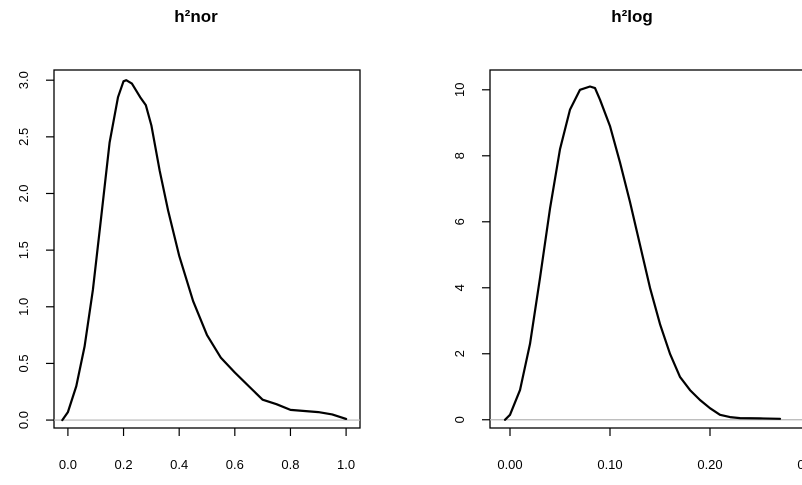  Describe the element at coordinates (68, 464) in the screenshot. I see `x-tick-label: 0.0` at that location.